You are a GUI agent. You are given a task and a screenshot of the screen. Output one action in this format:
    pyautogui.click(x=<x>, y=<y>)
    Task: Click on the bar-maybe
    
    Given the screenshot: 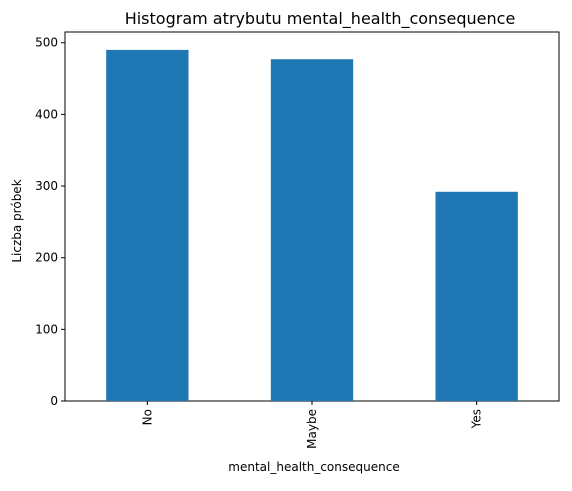 What is the action you would take?
    pyautogui.click(x=312, y=230)
    